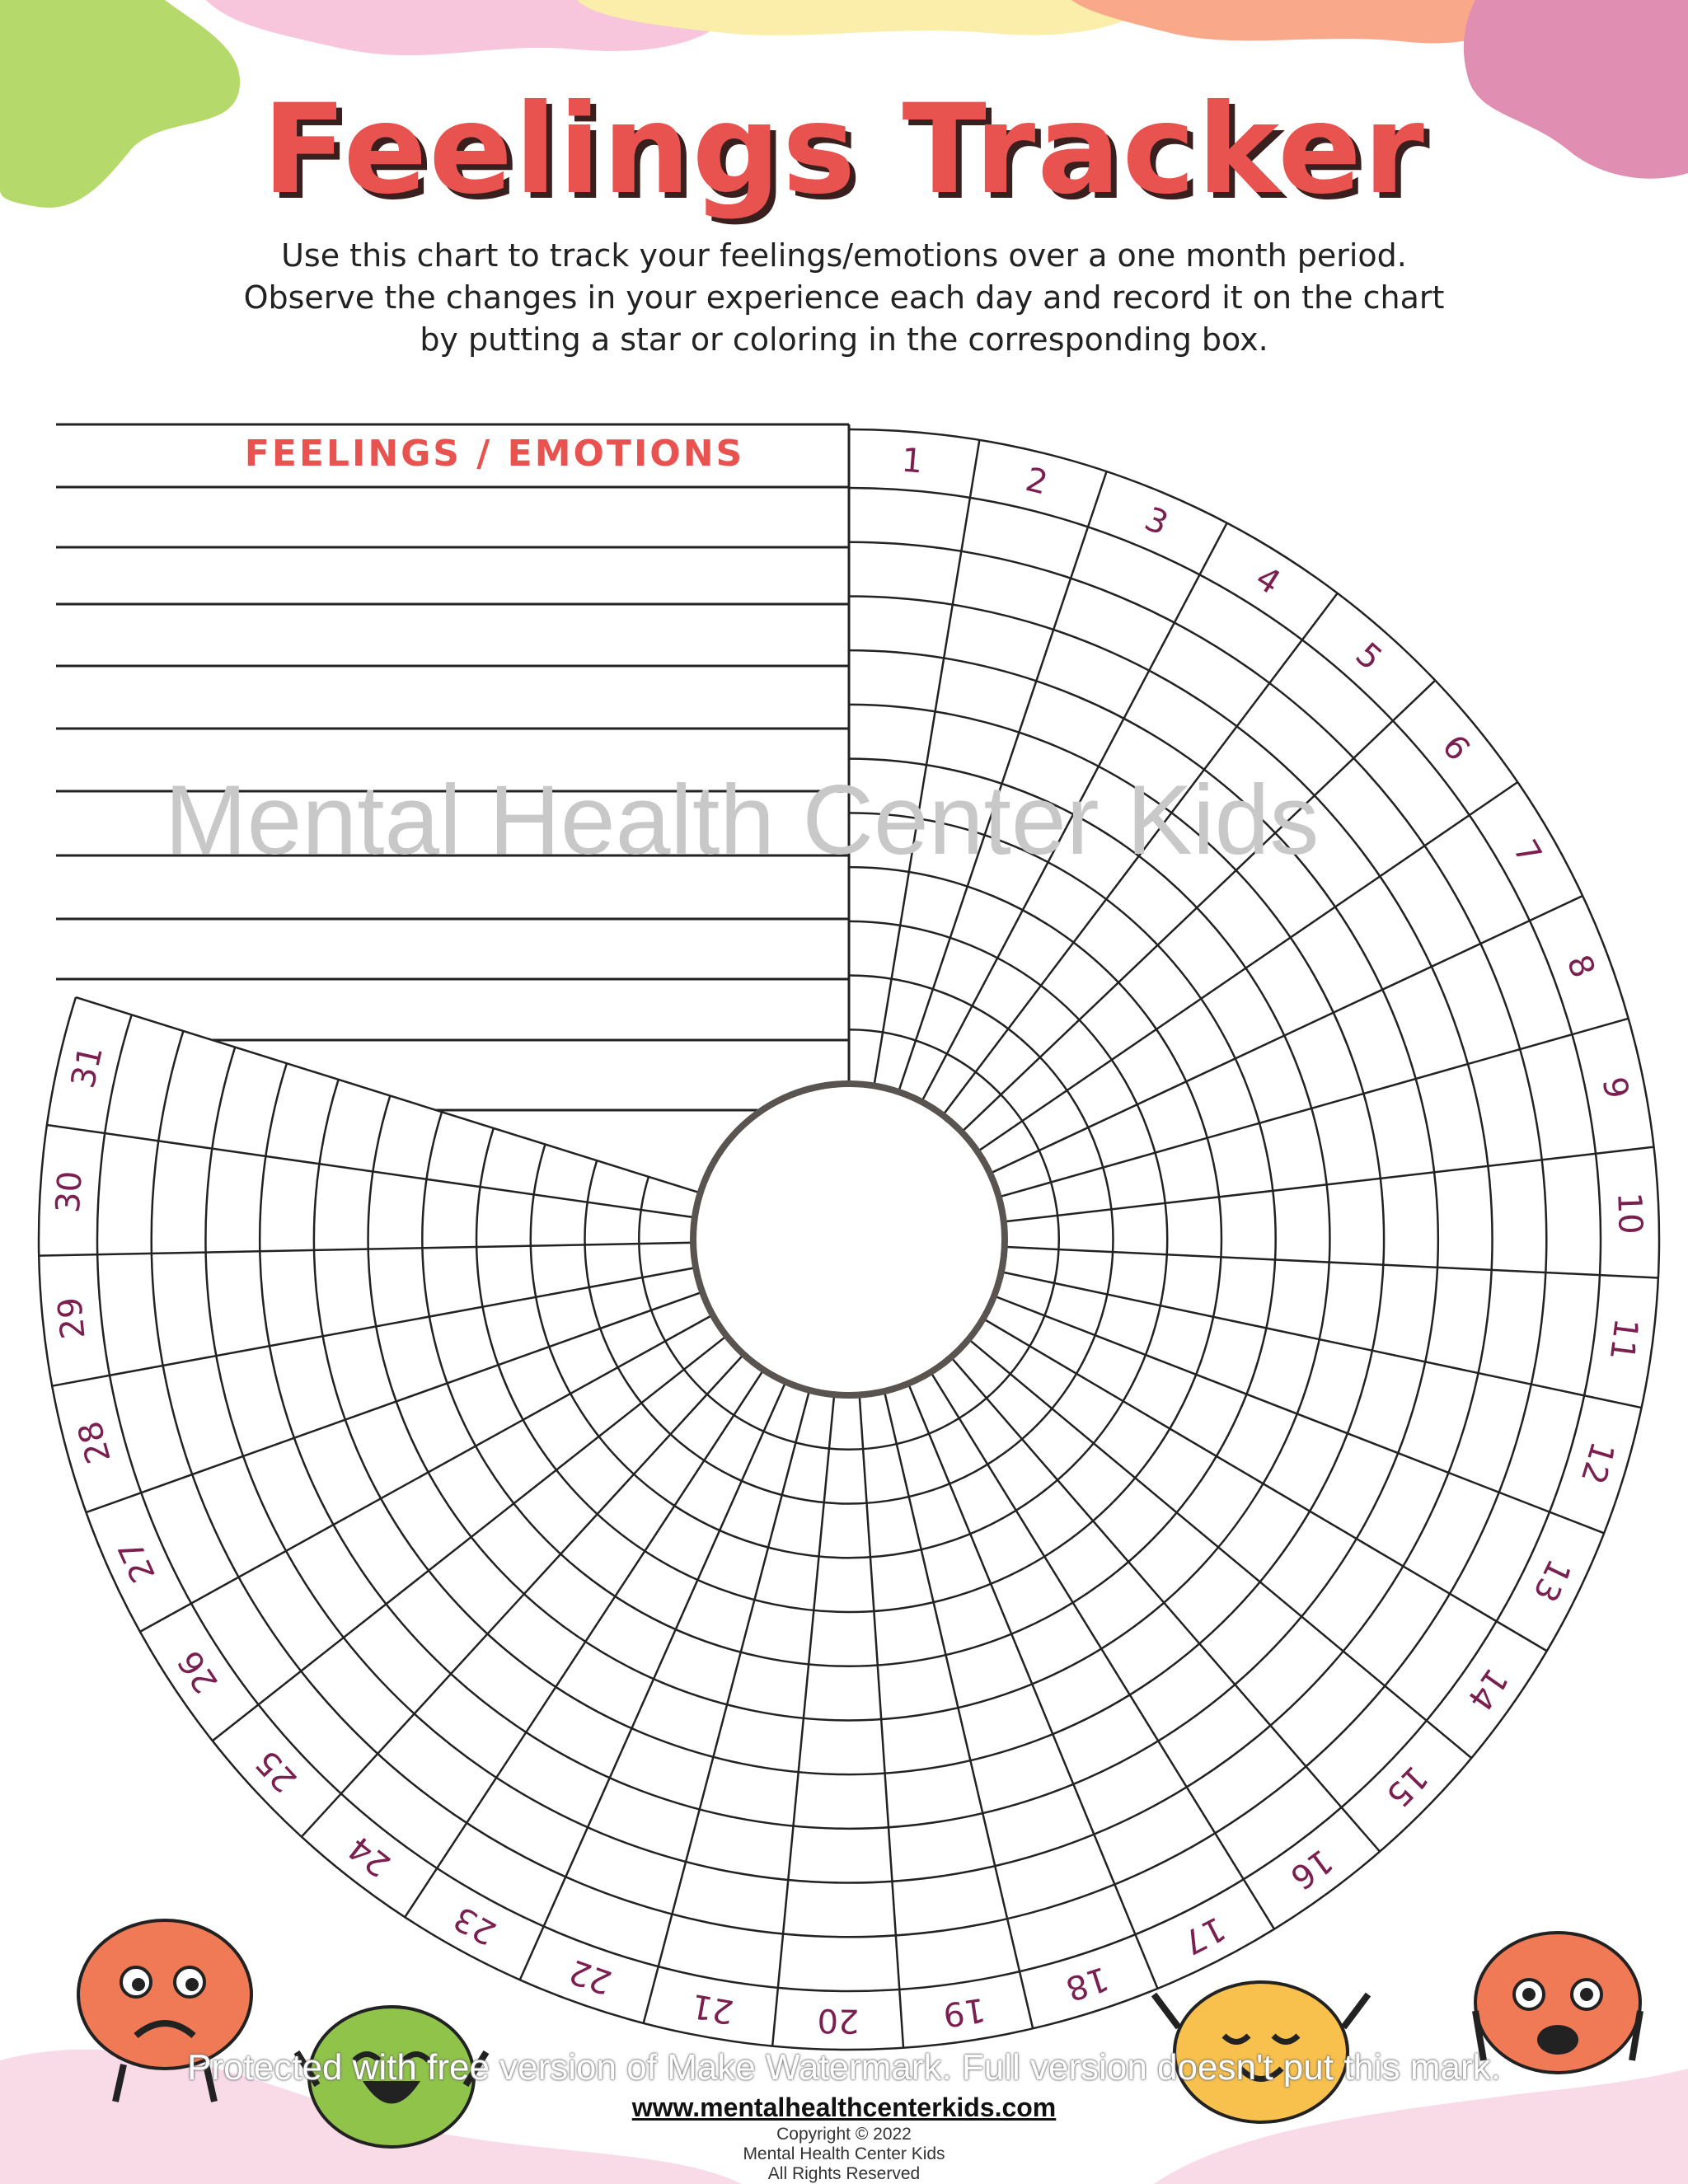 The width and height of the screenshot is (1688, 2184). I want to click on day-label: 28, so click(95, 1442).